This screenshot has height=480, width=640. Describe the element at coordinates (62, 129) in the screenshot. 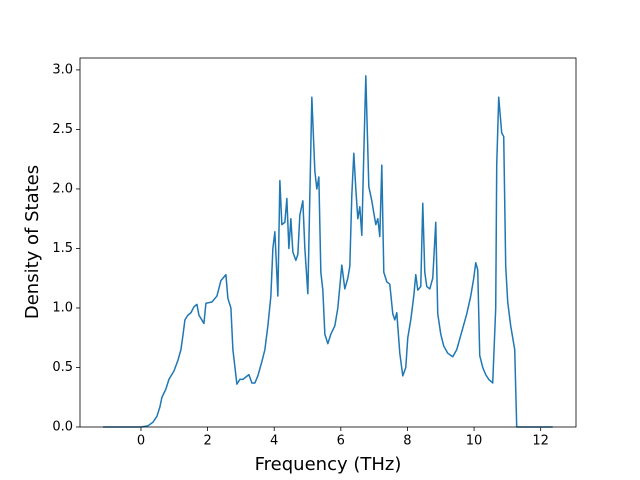

I see `y-tick-label: 2.5` at that location.